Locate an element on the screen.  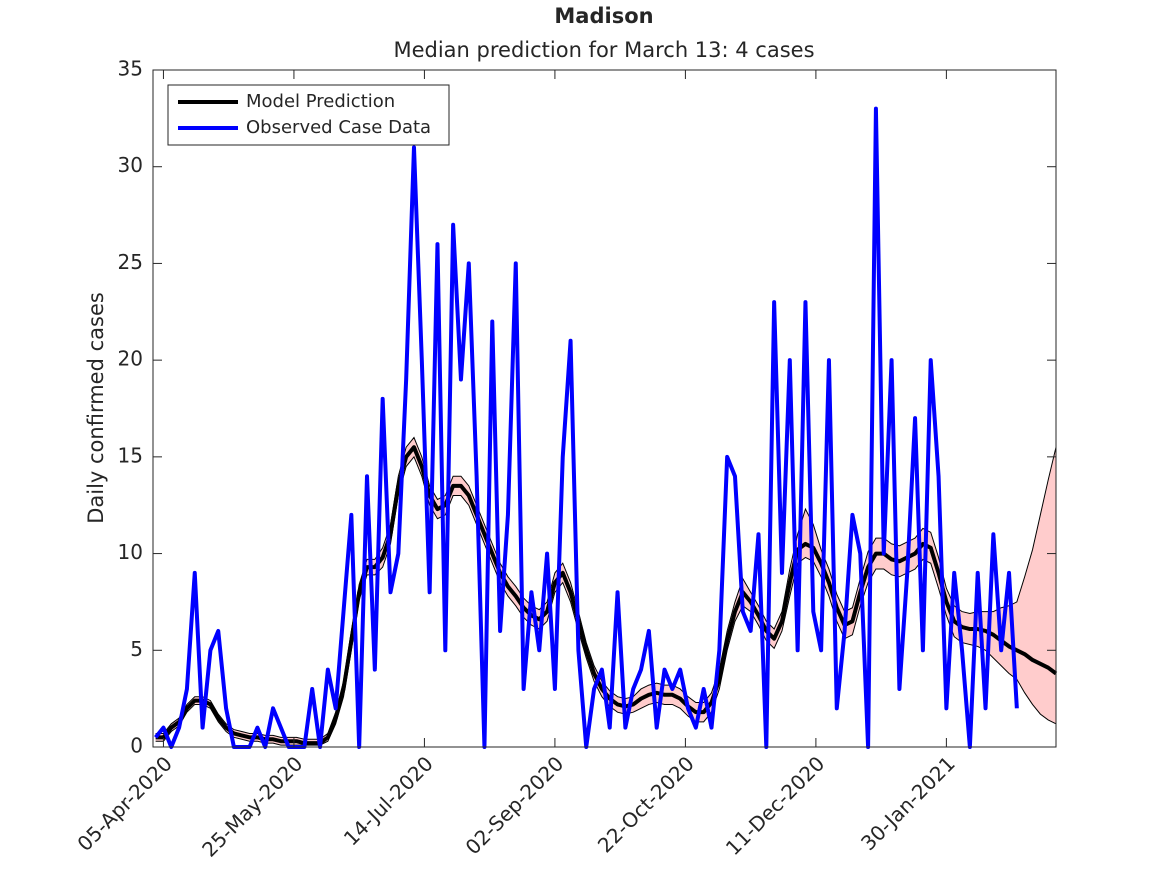
legend-box is located at coordinates (308, 115).